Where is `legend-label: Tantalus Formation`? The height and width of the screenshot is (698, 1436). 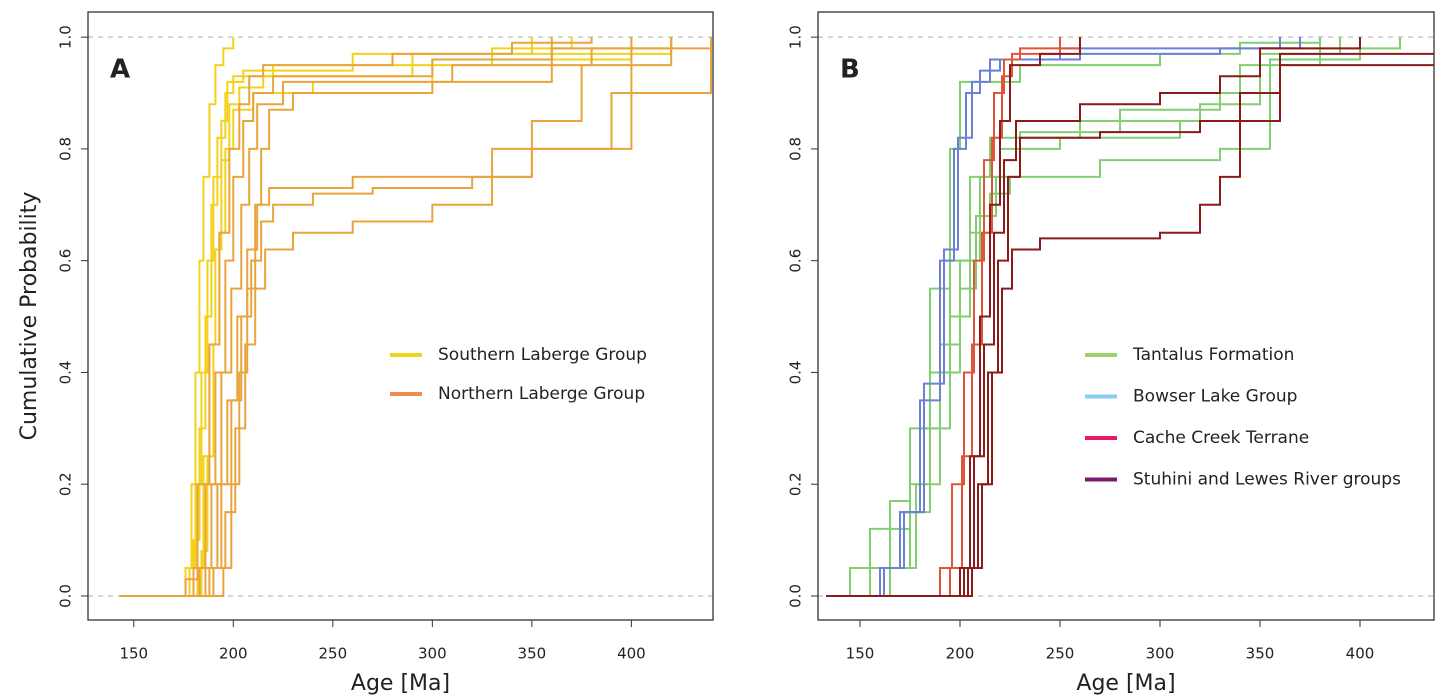
legend-label: Tantalus Formation is located at coordinates (1213, 355).